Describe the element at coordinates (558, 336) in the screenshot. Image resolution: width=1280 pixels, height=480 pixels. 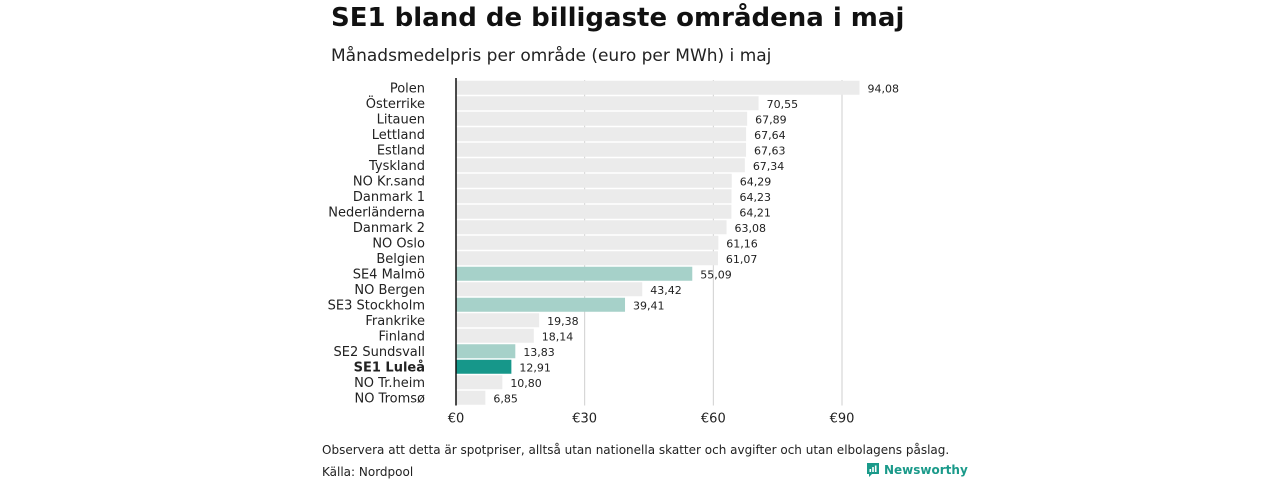
I see `value-label: 18,14` at that location.